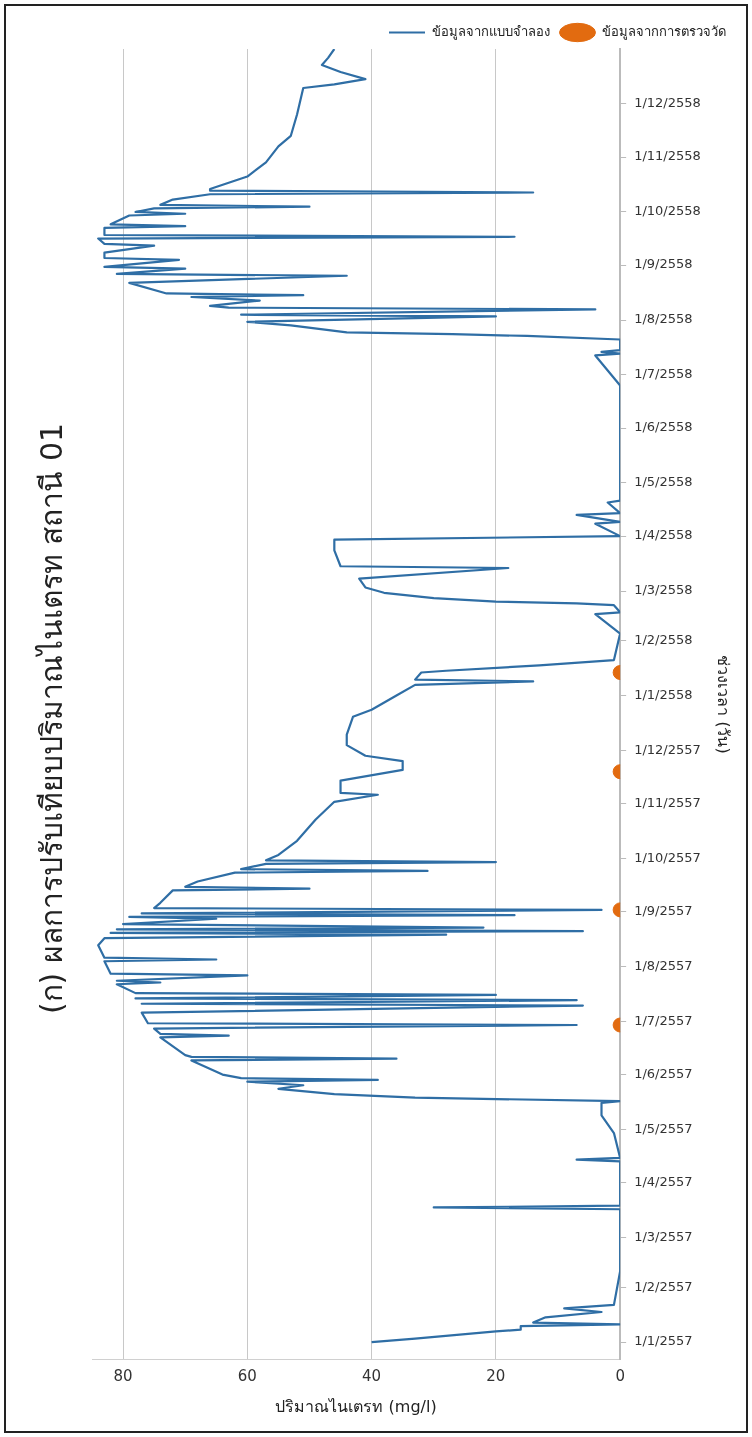  Describe the element at coordinates (372, 1375) in the screenshot. I see `x-tick-label: 40` at that location.